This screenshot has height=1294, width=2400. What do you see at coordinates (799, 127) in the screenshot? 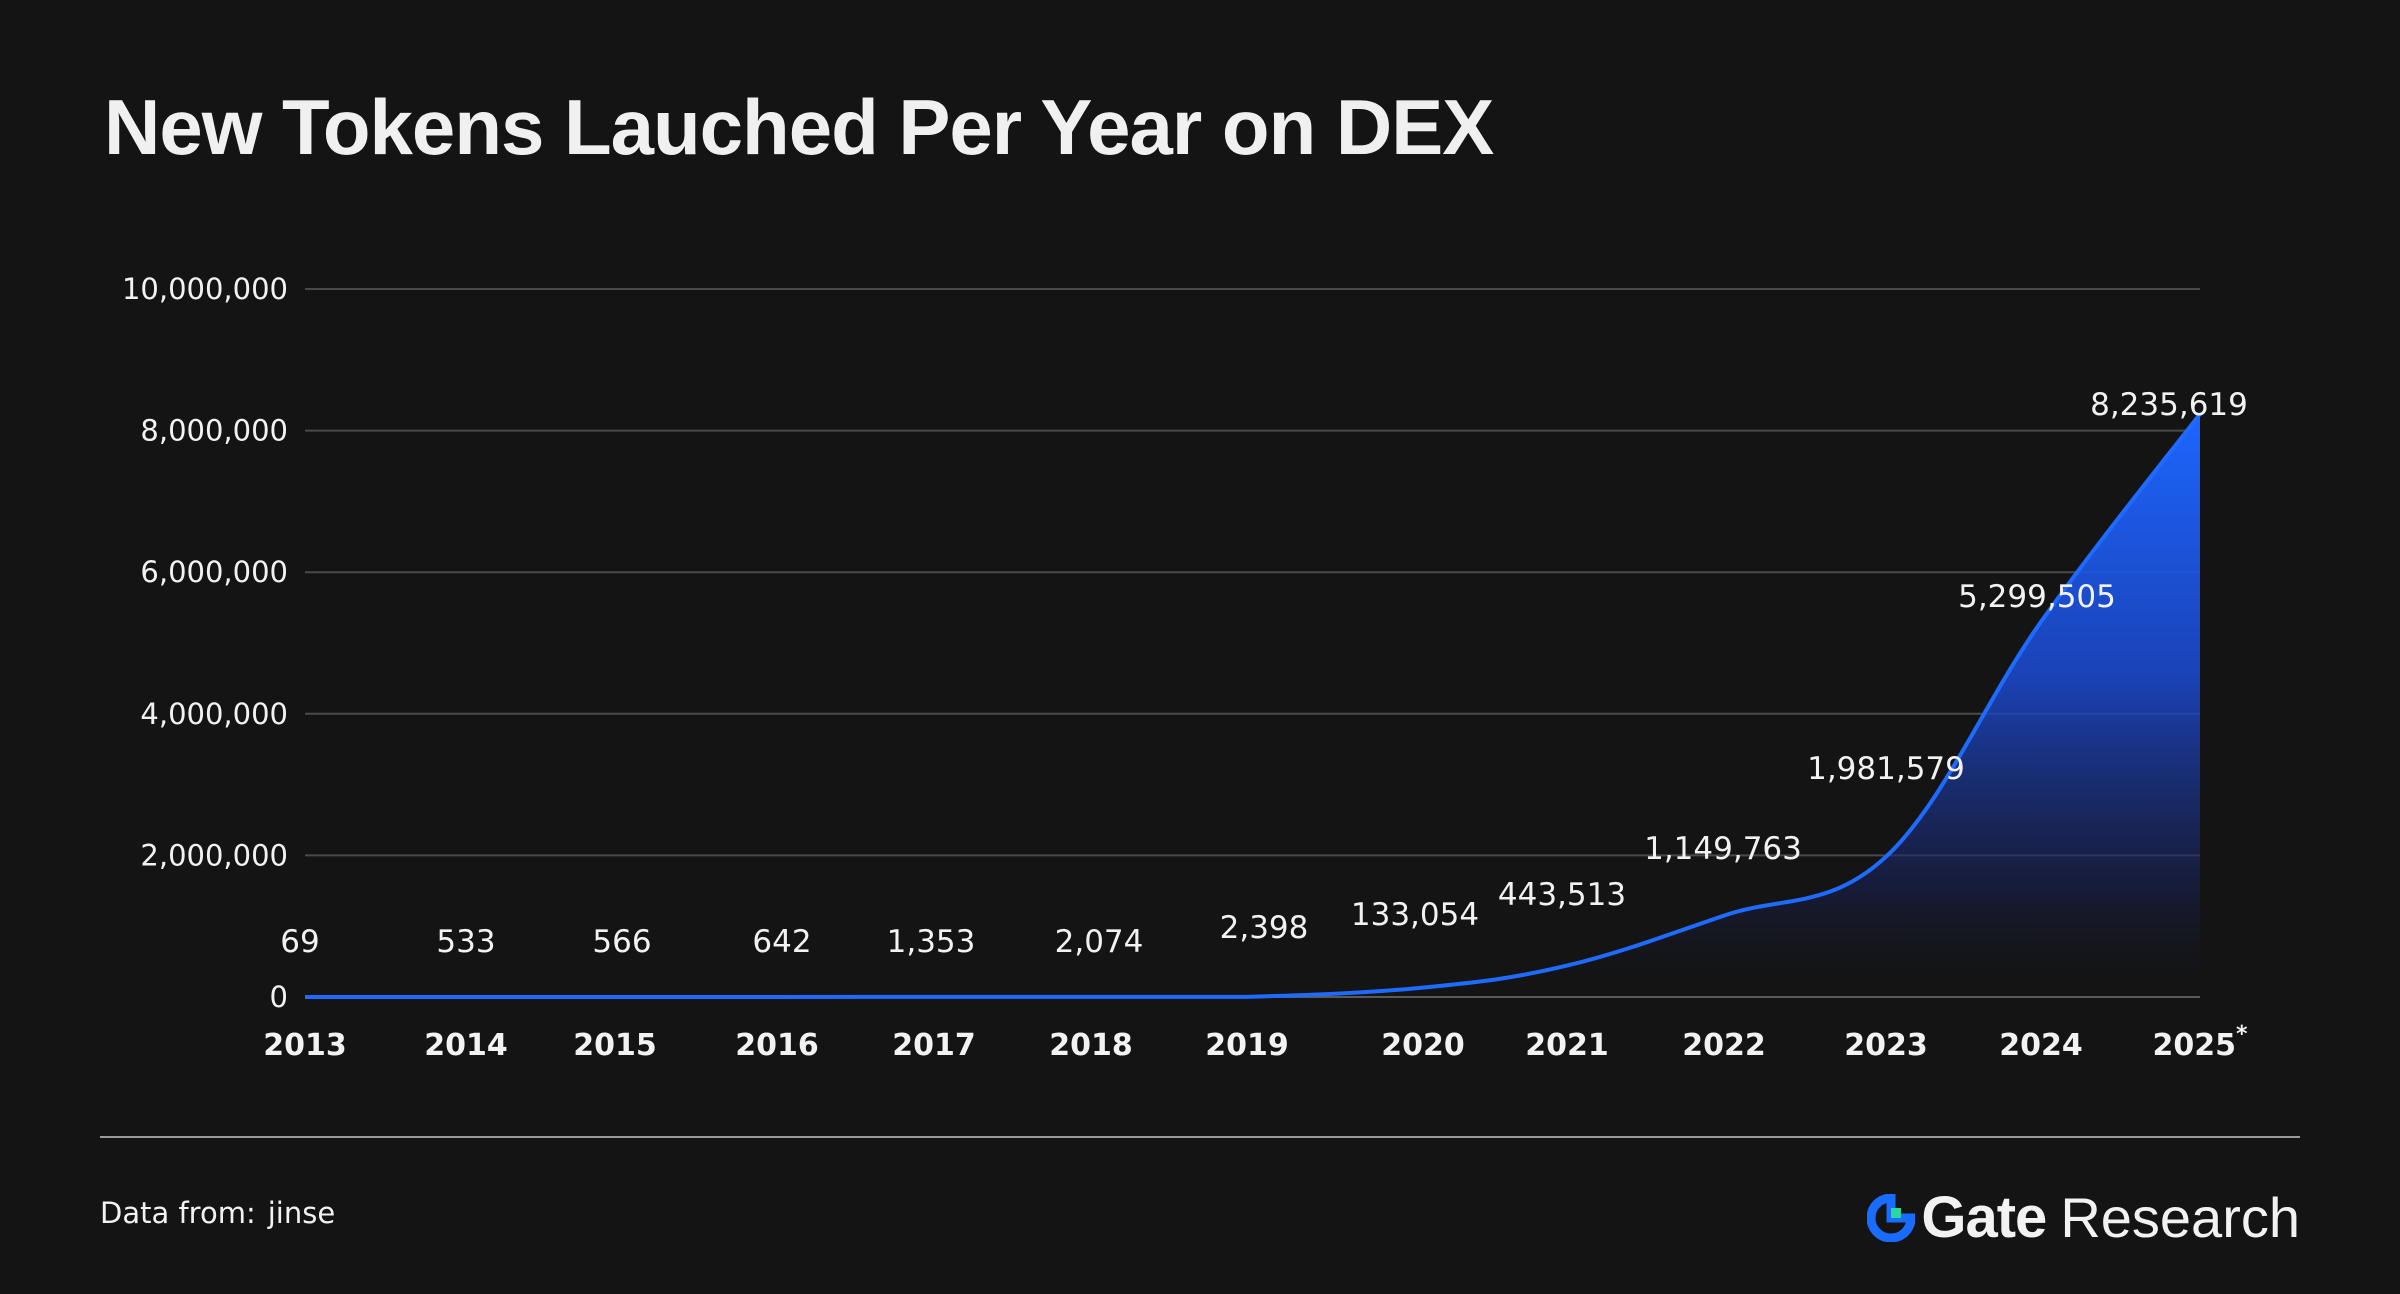
I see `chart-title: New Tokens Lauched Per Year on DEX` at bounding box center [799, 127].